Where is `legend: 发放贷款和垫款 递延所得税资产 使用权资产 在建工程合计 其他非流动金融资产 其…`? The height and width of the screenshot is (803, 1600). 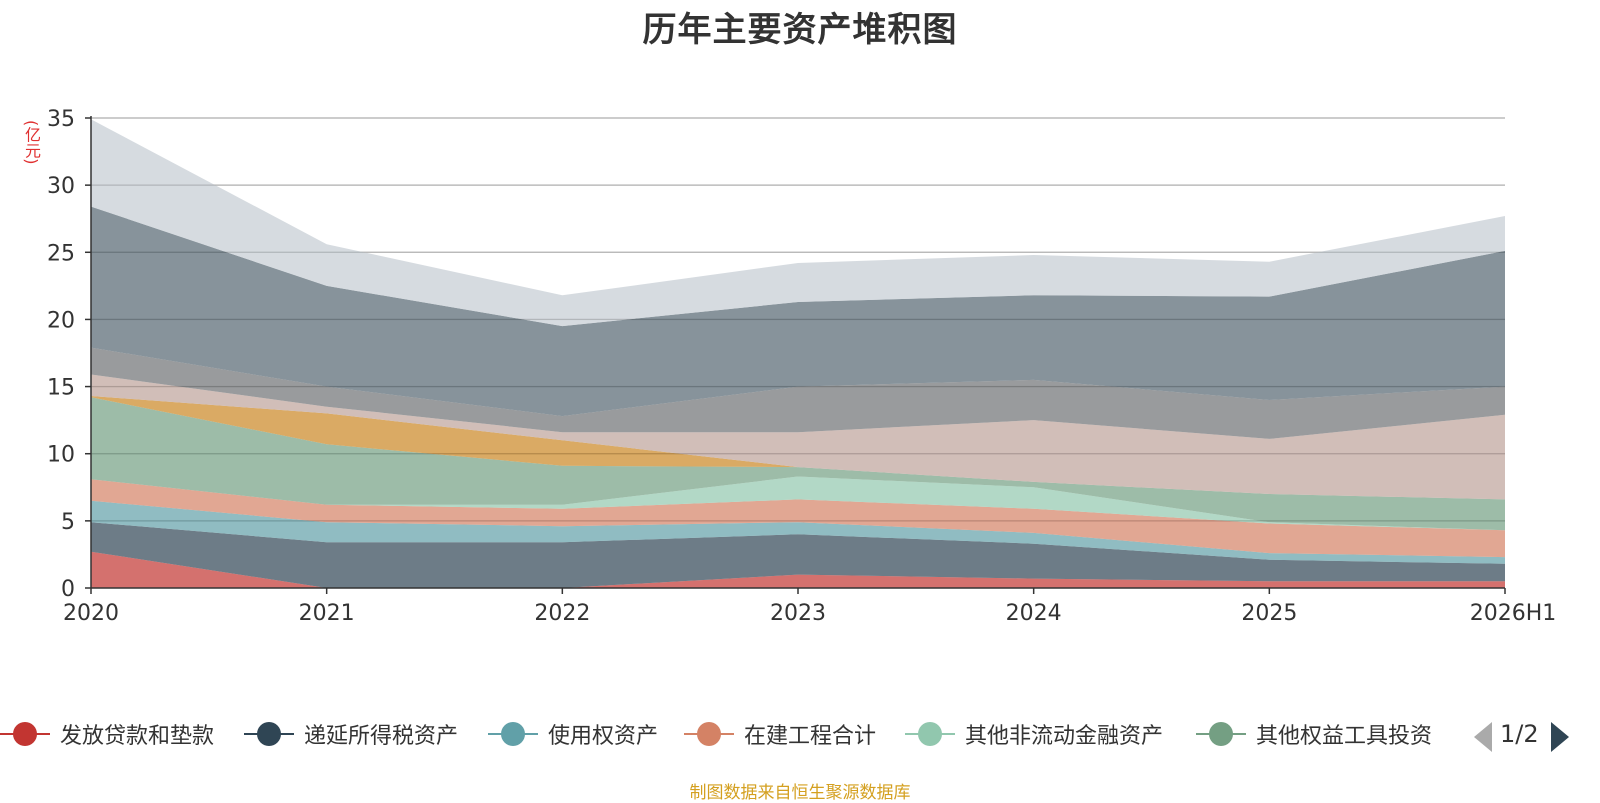 legend: 发放贷款和垫款 递延所得税资产 使用权资产 在建工程合计 其他非流动金融资产 其… is located at coordinates (800, 736).